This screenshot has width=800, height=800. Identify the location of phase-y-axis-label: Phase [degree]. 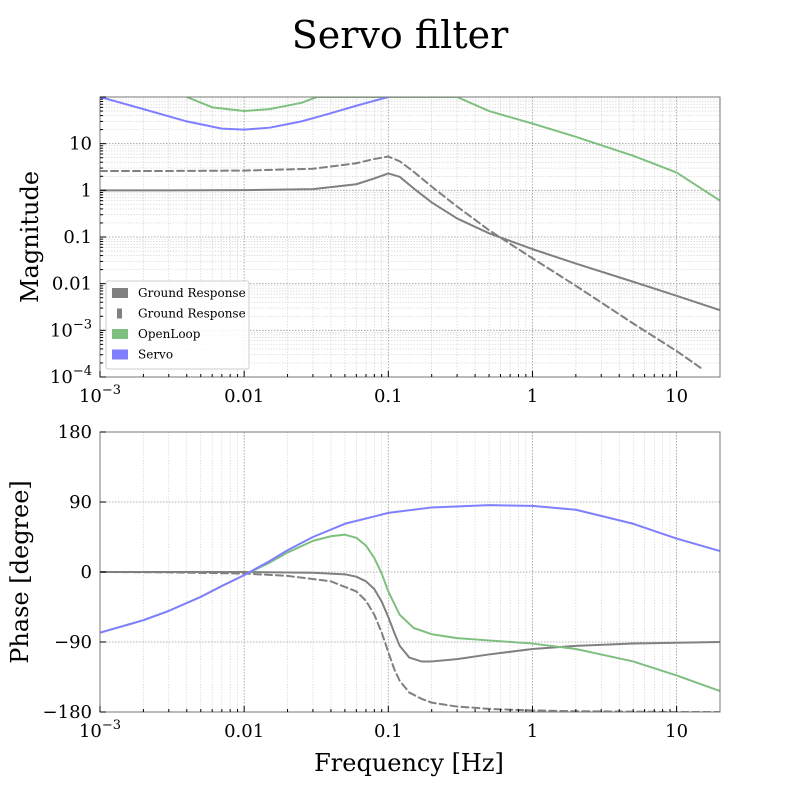
(20, 572).